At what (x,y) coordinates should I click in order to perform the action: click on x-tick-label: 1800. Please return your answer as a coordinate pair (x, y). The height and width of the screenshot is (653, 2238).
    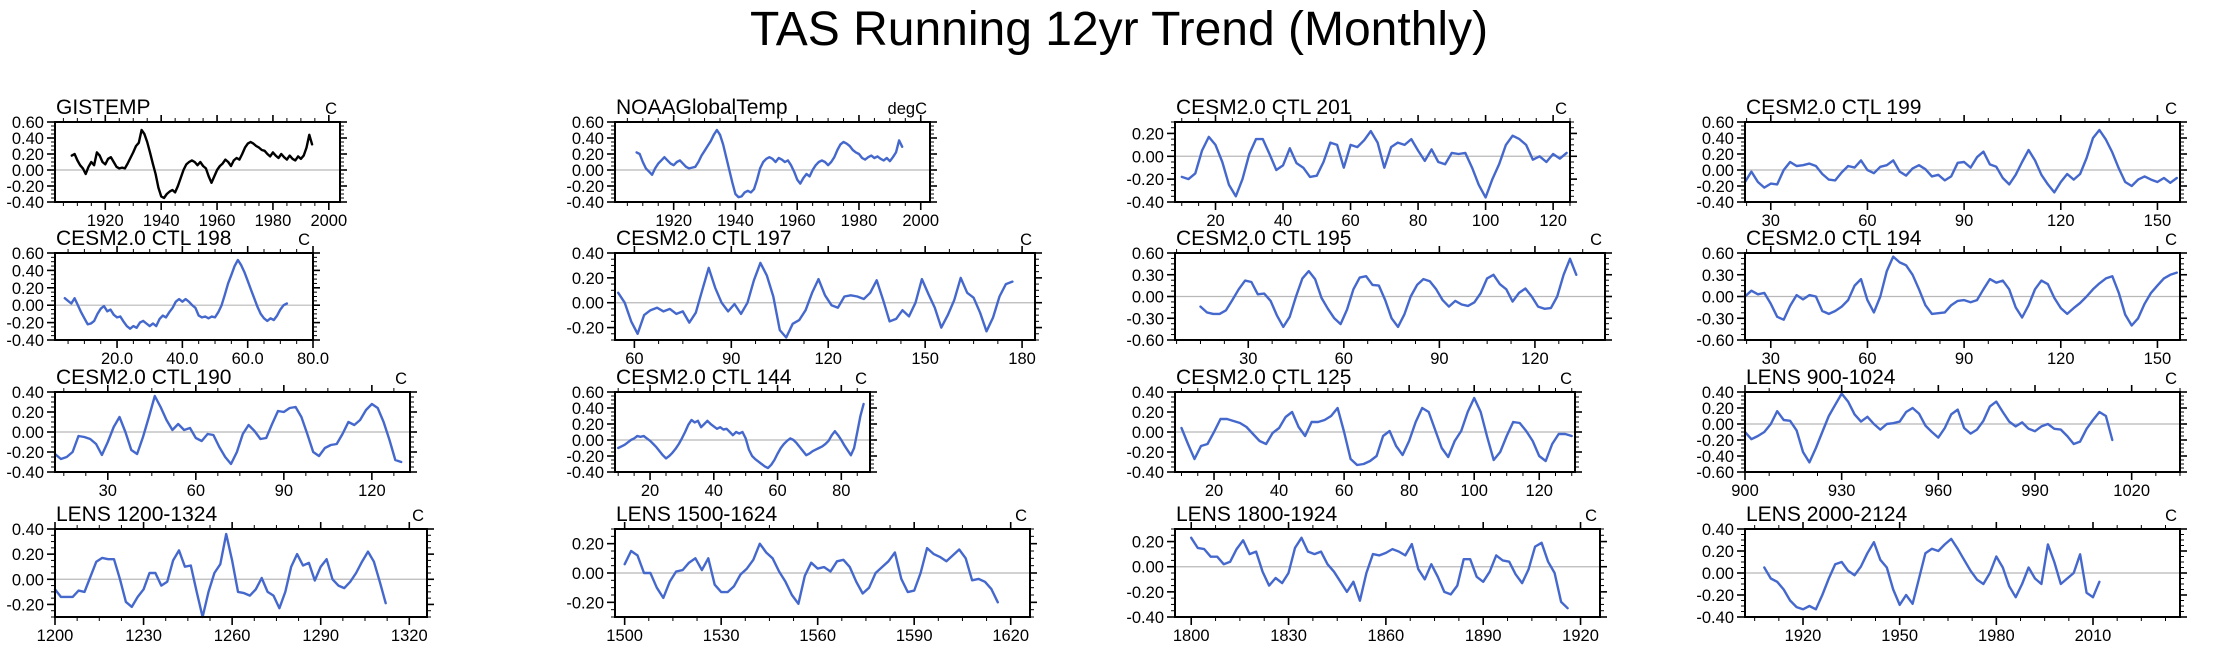
    Looking at the image, I should click on (1191, 636).